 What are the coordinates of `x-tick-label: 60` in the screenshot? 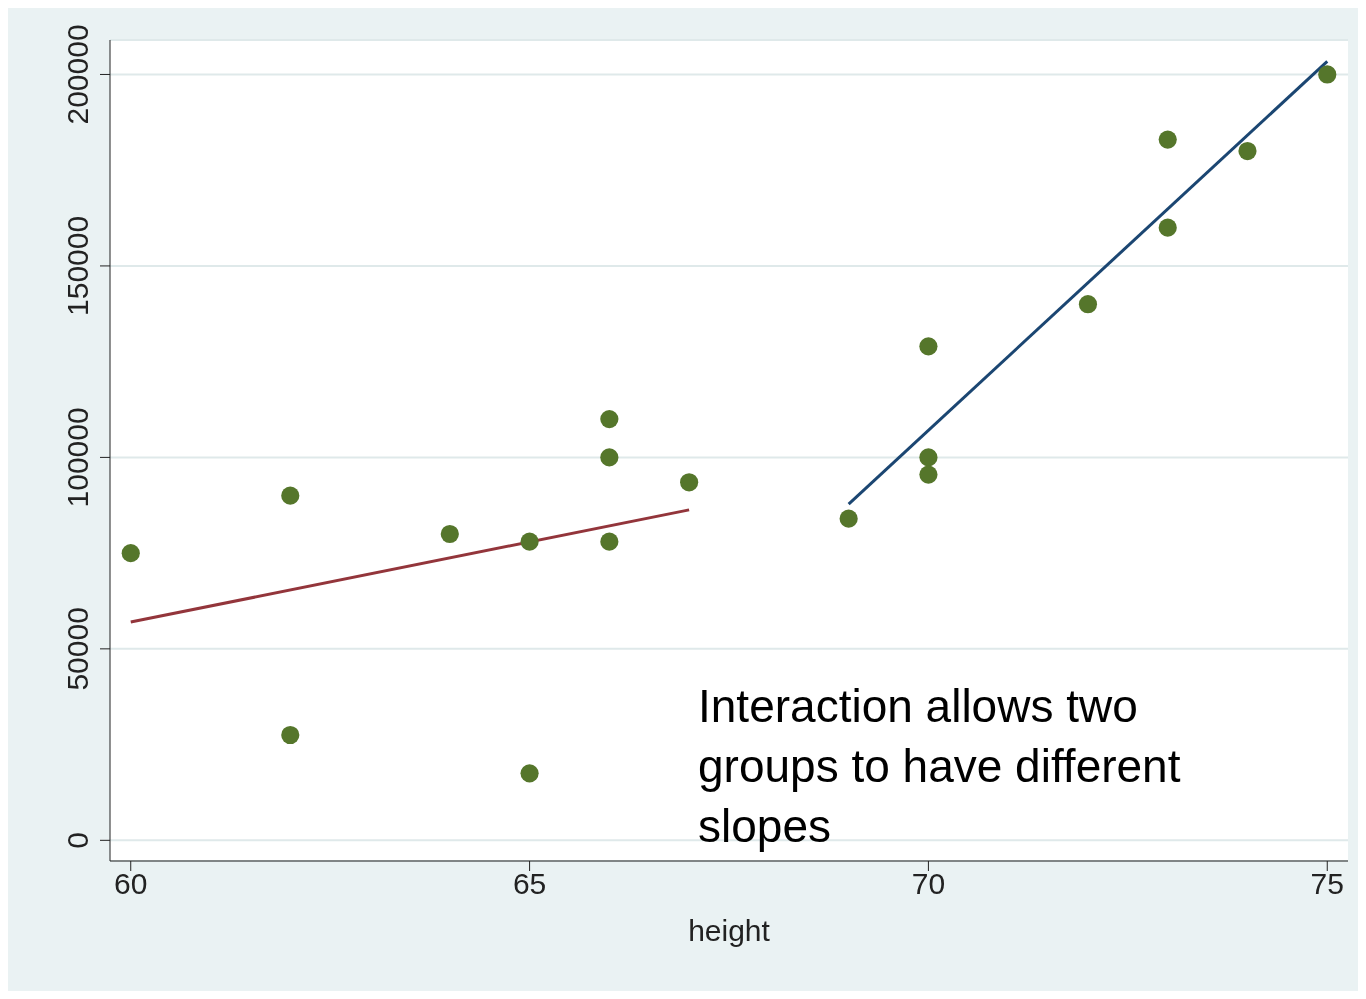 It's located at (131, 884).